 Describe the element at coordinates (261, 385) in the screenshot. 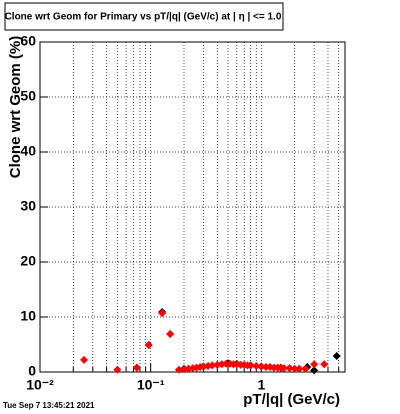

I see `x-tick-label: 1` at that location.